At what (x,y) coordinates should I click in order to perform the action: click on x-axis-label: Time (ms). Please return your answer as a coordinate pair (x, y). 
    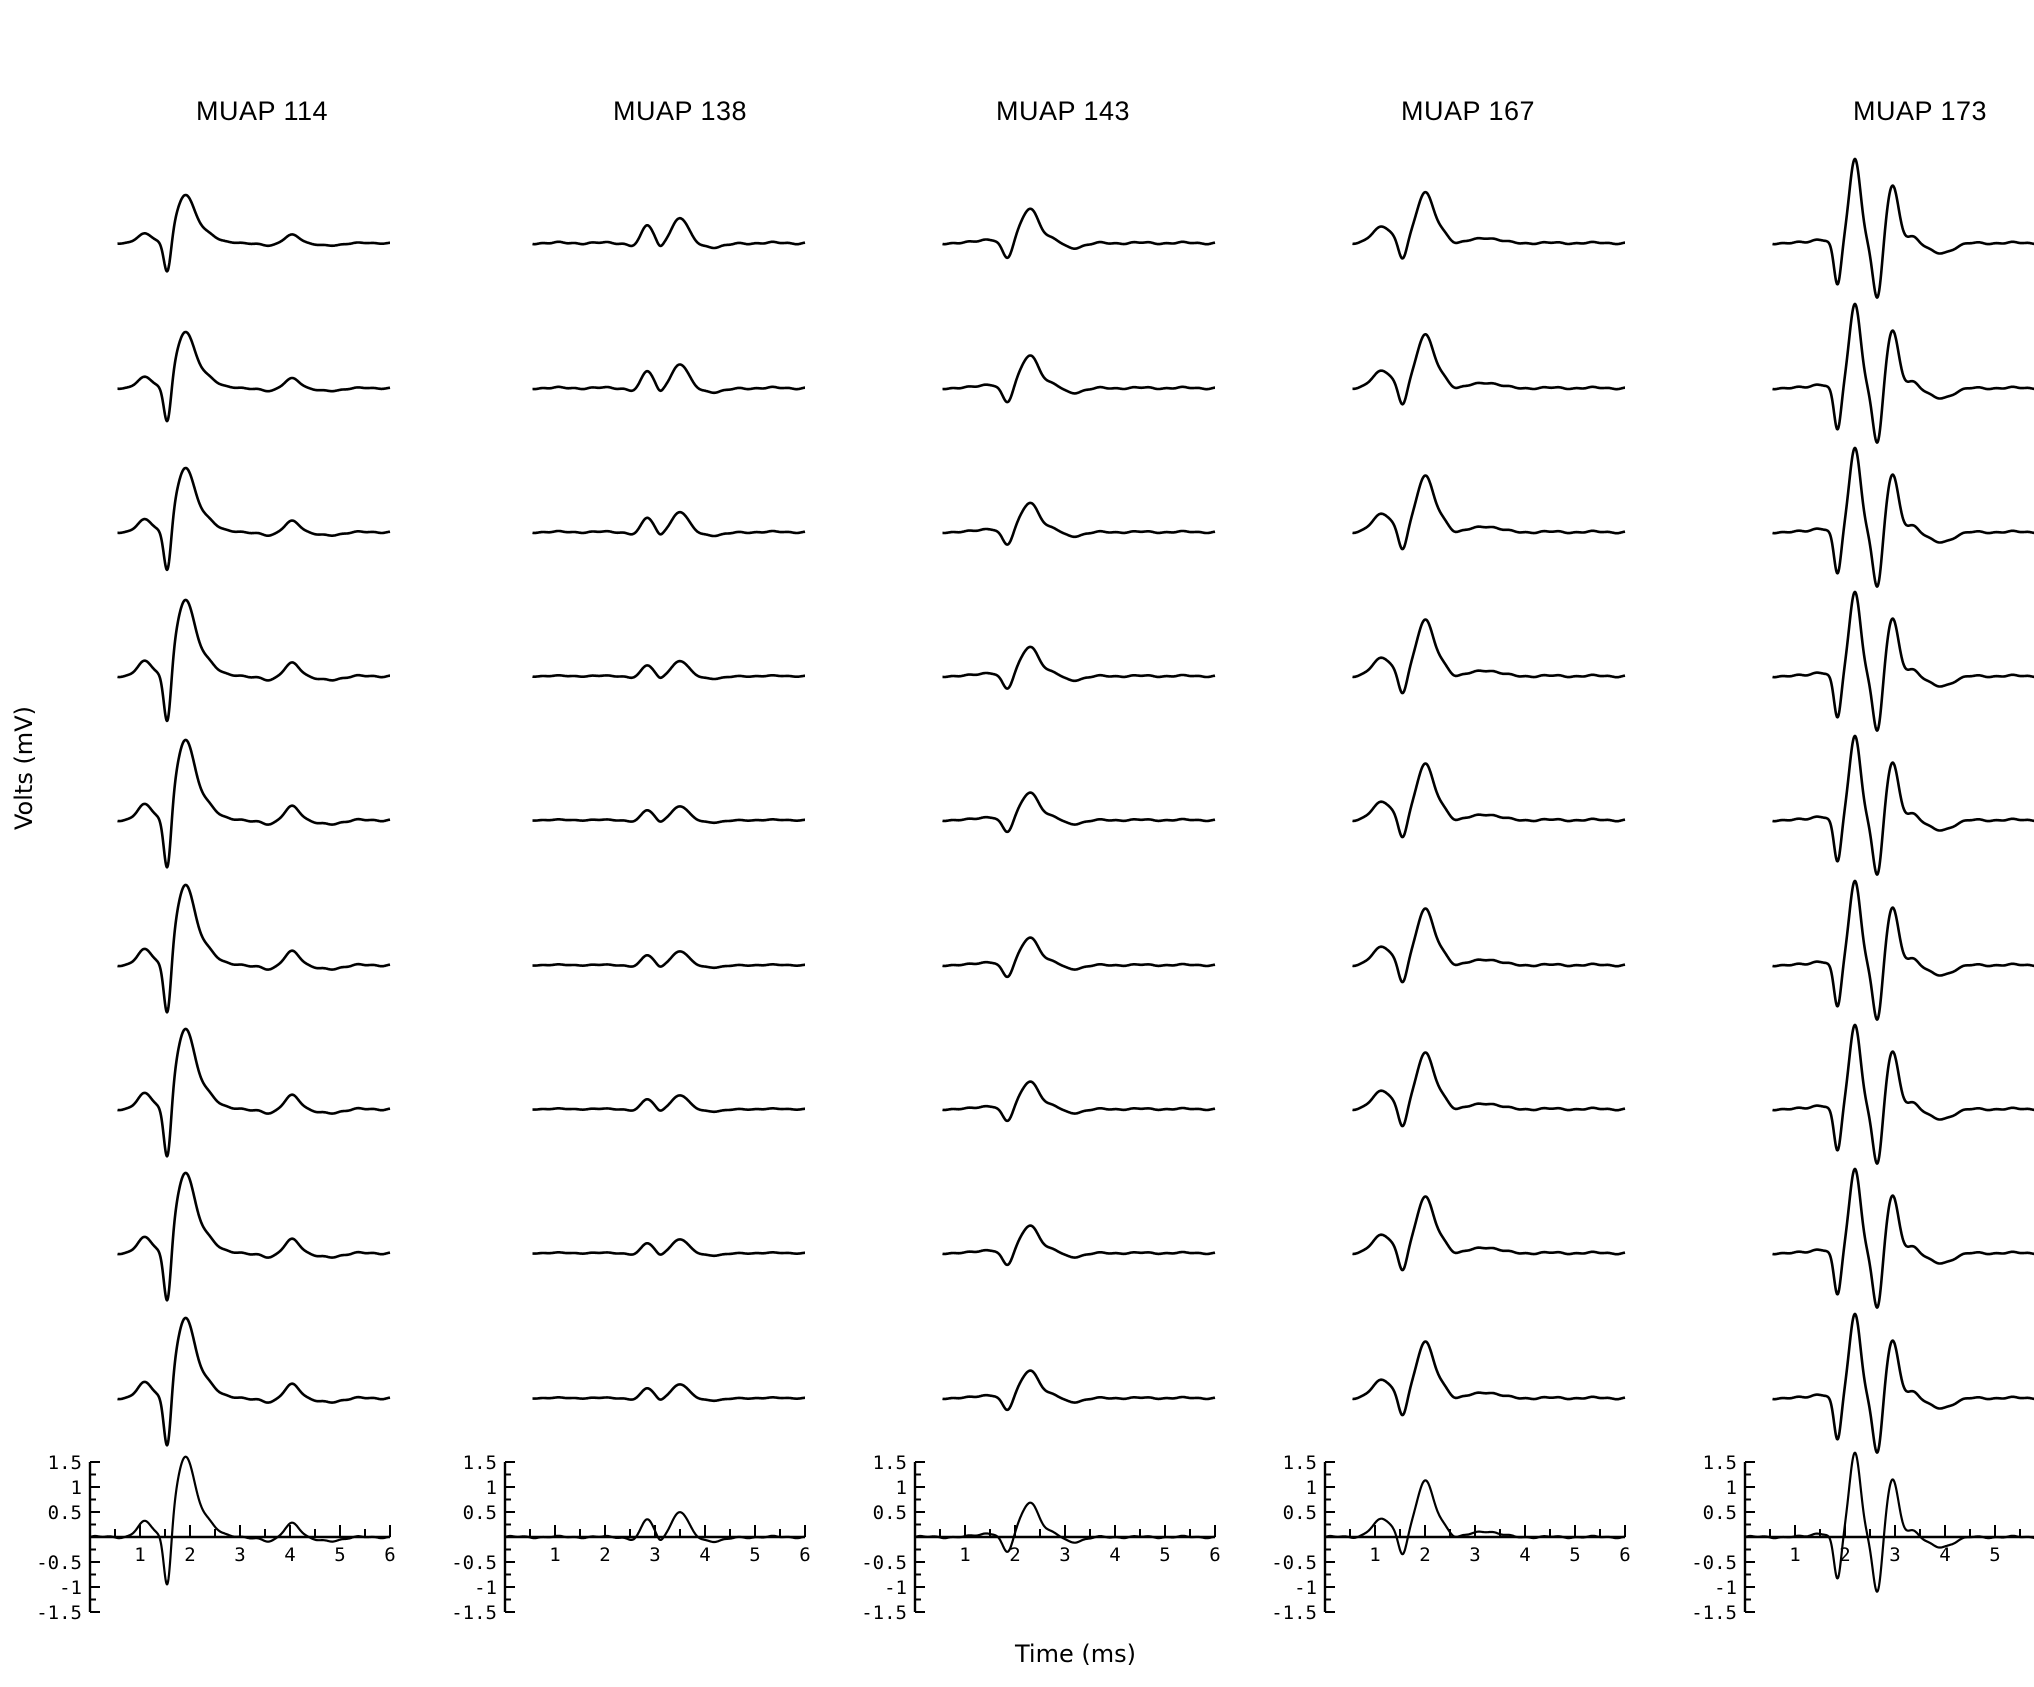
    Looking at the image, I should click on (1075, 1654).